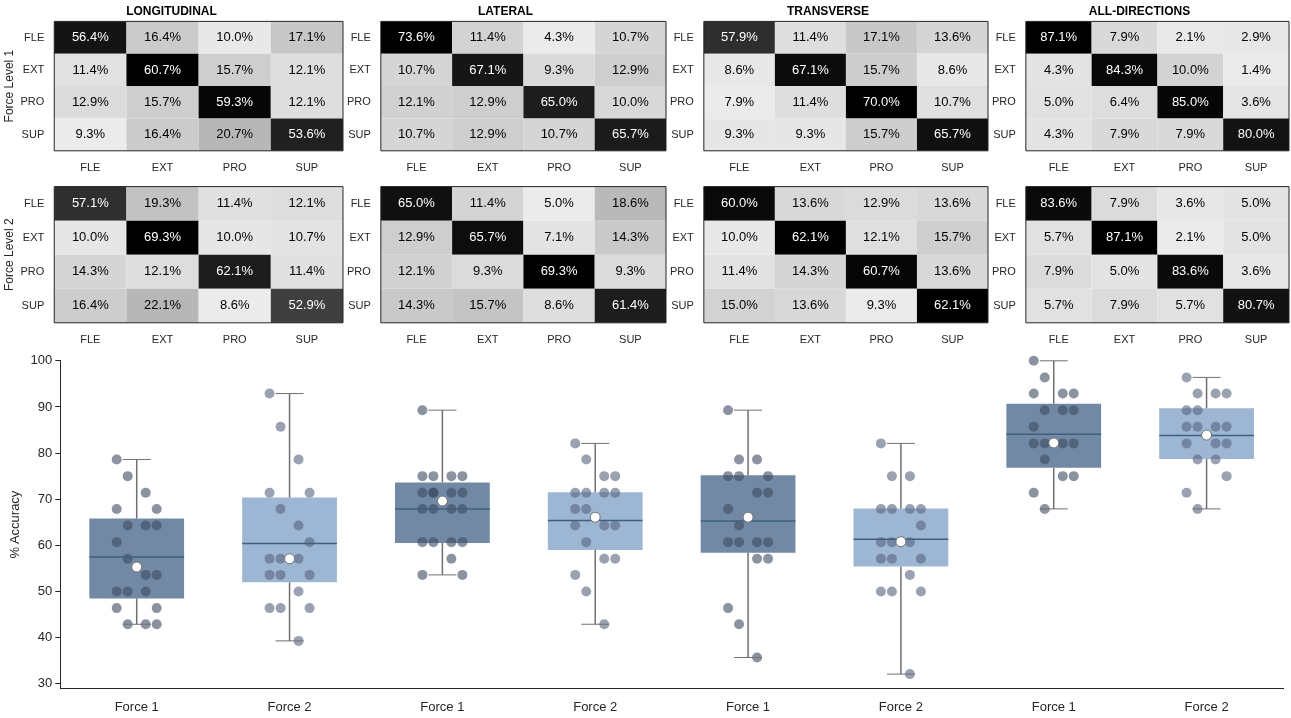 This screenshot has width=1291, height=718. I want to click on chart-title: LATERAL, so click(505, 10).